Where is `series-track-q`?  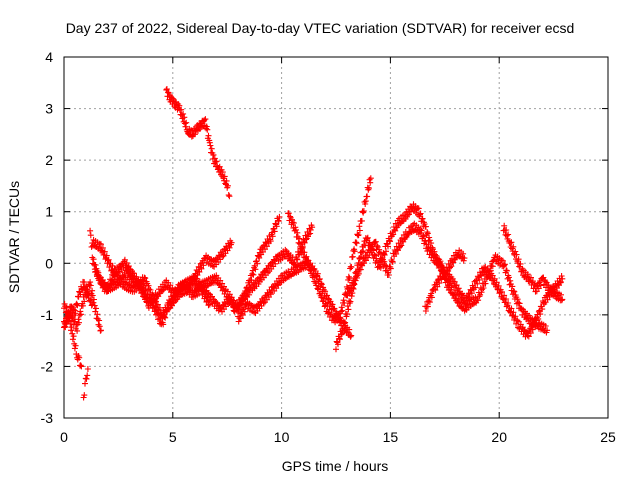 series-track-q is located at coordinates (533, 263).